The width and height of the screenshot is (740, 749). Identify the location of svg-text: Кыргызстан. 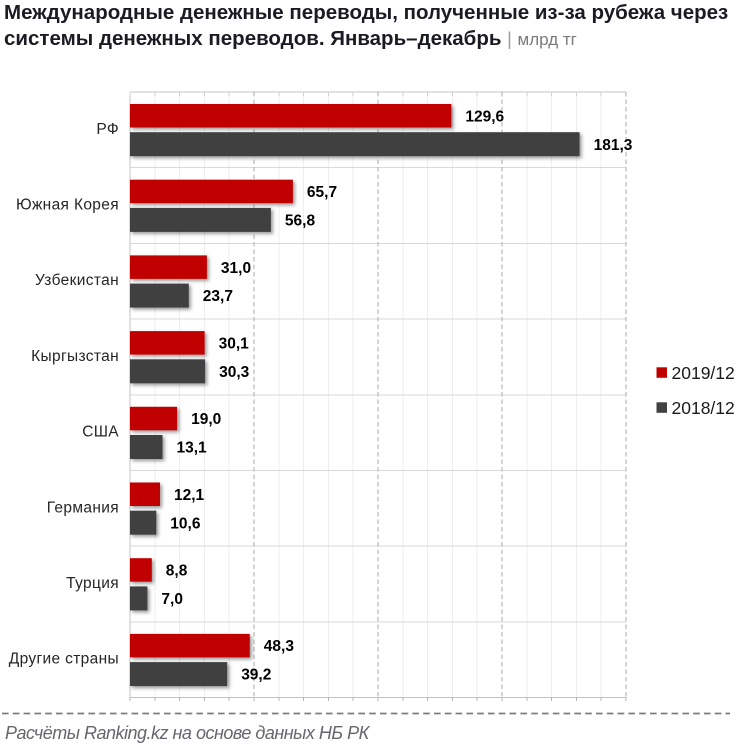
(75, 356).